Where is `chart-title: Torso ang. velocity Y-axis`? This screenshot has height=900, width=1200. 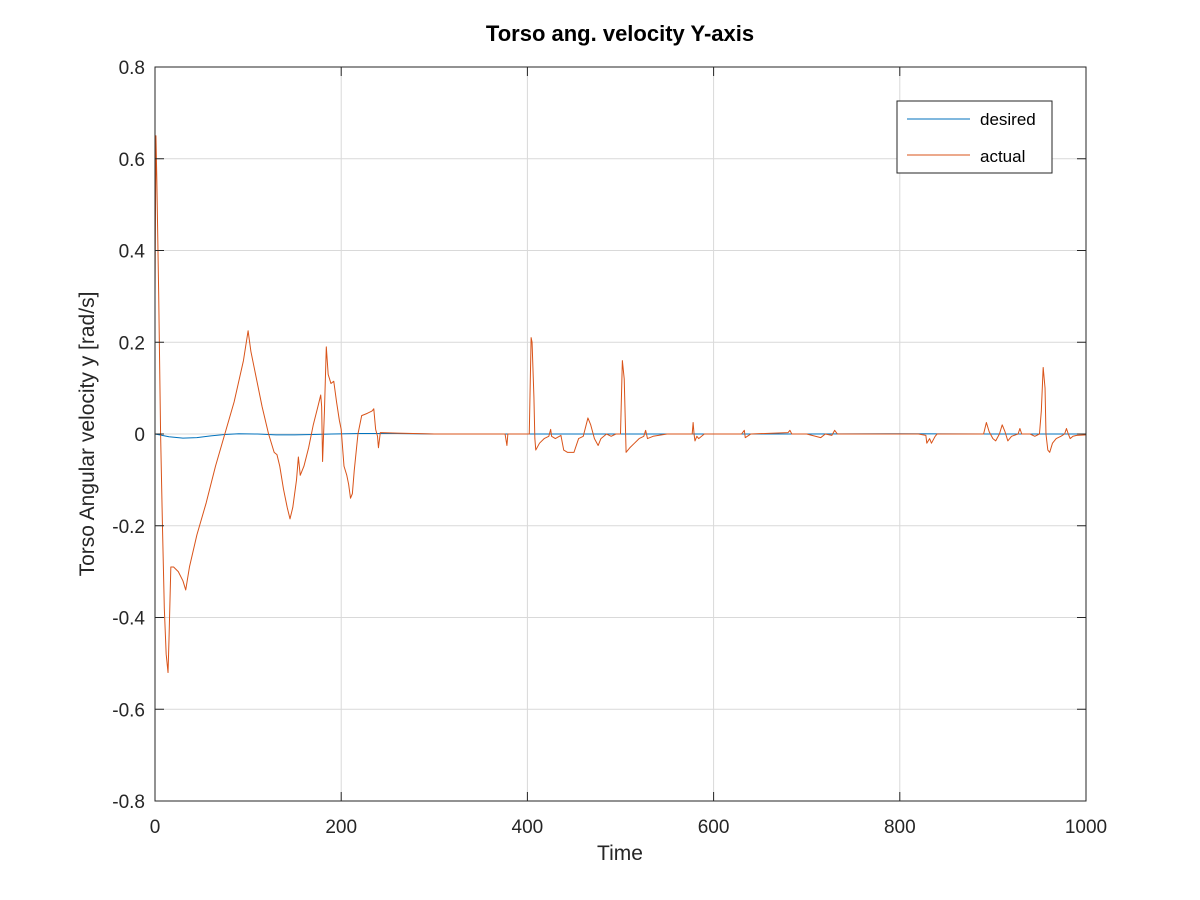
chart-title: Torso ang. velocity Y-axis is located at coordinates (620, 33).